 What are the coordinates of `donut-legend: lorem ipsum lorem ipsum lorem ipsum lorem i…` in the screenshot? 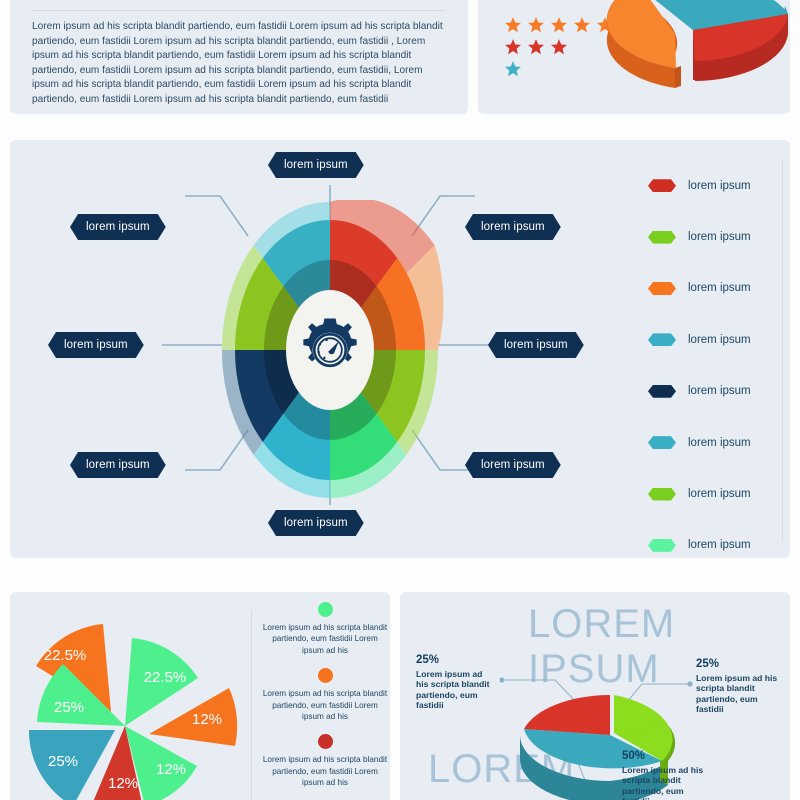 It's located at (723, 365).